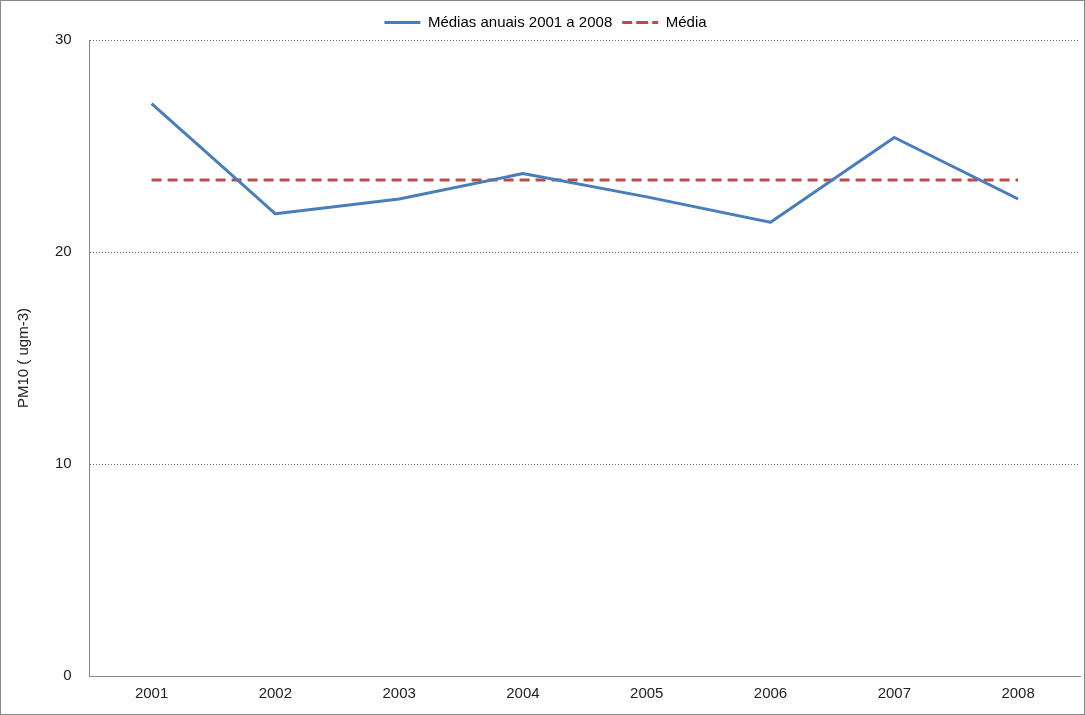 The height and width of the screenshot is (715, 1085). Describe the element at coordinates (63, 39) in the screenshot. I see `y-tick-label: 30` at that location.